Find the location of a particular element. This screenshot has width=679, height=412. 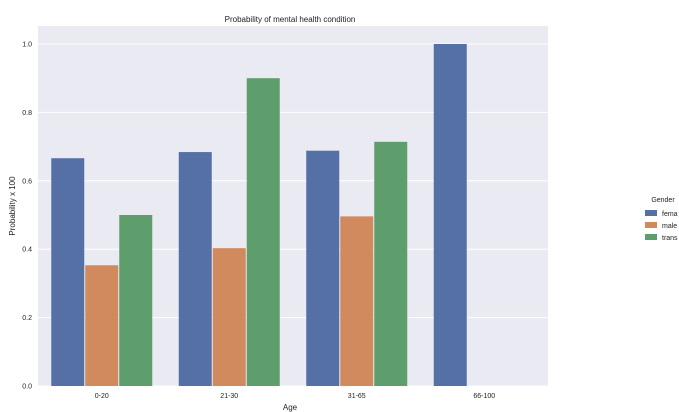

chart-title: Probability of mental health condition is located at coordinates (290, 19).